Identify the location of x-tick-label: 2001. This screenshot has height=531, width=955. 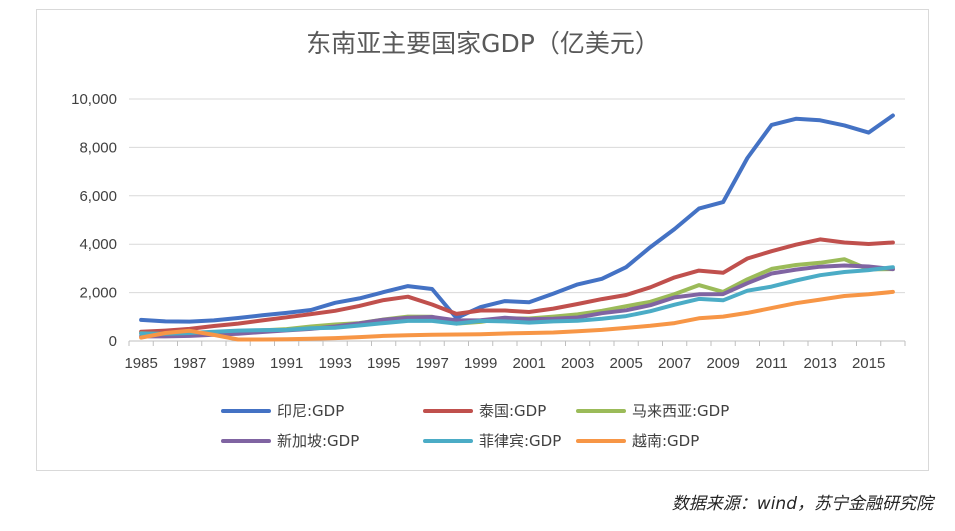
(528, 363).